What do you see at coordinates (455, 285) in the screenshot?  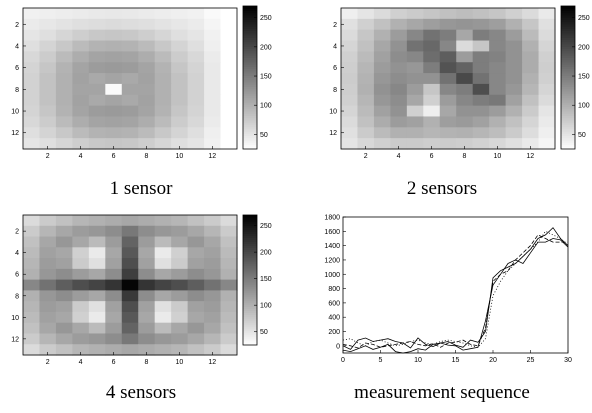 I see `plot-frame` at bounding box center [455, 285].